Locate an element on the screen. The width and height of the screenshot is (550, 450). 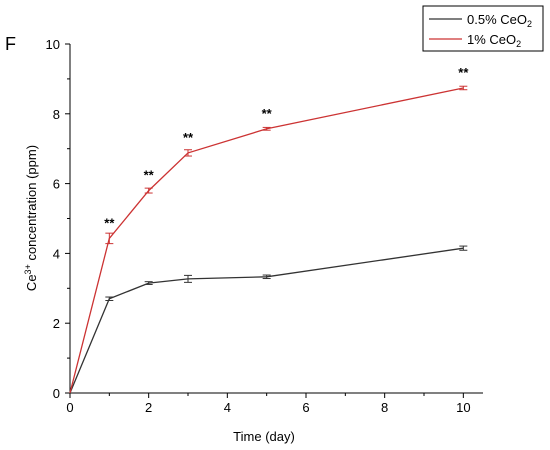
y-tick-label: 10 is located at coordinates (53, 44).